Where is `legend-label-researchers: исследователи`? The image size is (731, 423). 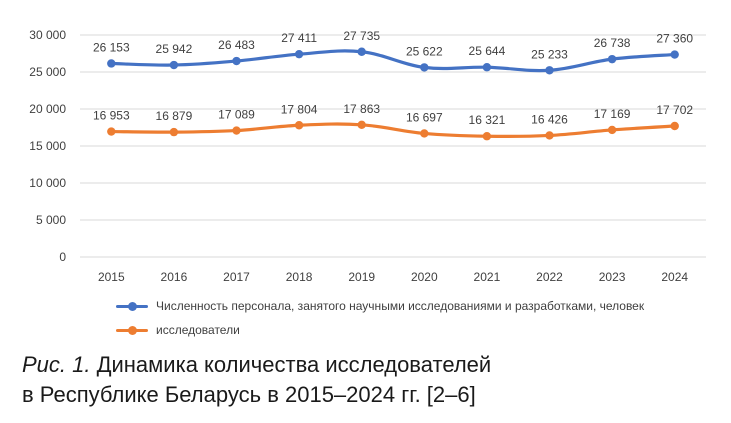 legend-label-researchers: исследователи is located at coordinates (198, 330).